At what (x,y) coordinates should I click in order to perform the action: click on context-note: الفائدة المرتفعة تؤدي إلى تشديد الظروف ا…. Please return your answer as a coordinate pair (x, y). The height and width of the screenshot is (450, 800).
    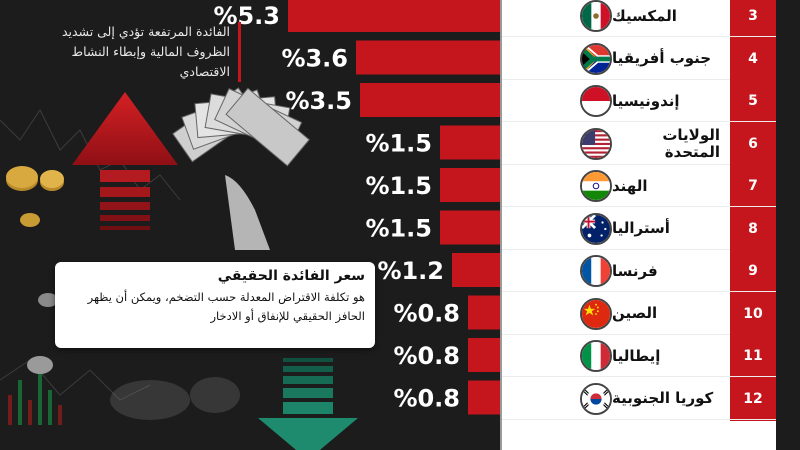
    Looking at the image, I should click on (140, 52).